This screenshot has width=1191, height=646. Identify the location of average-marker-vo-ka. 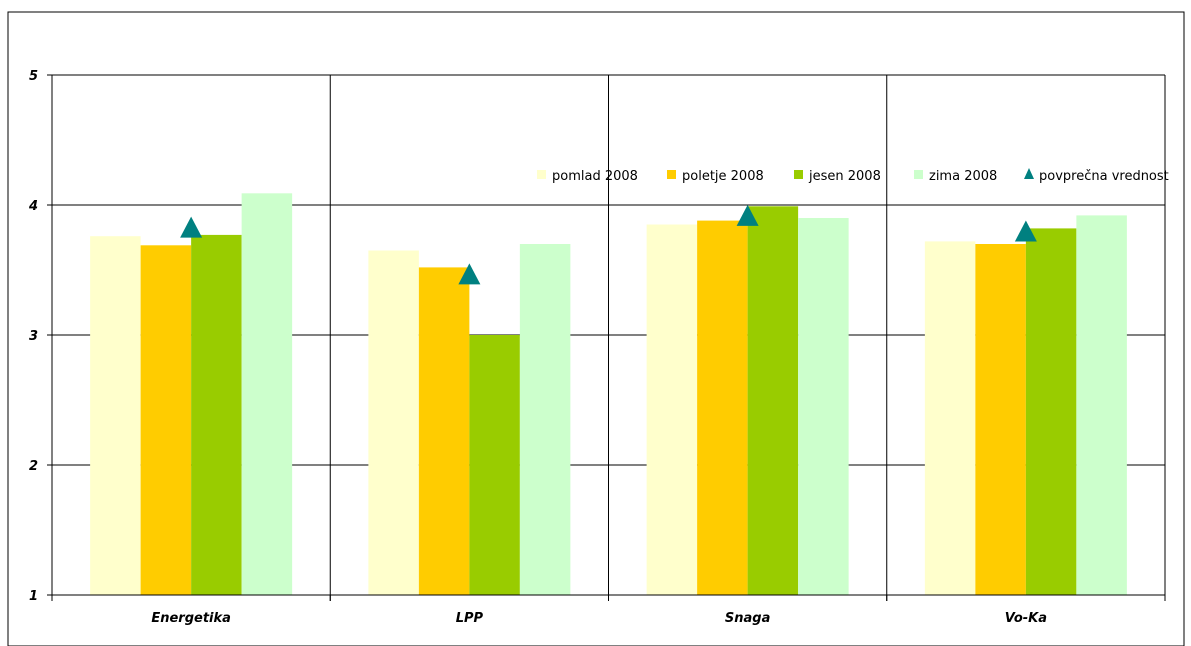
(1025, 231).